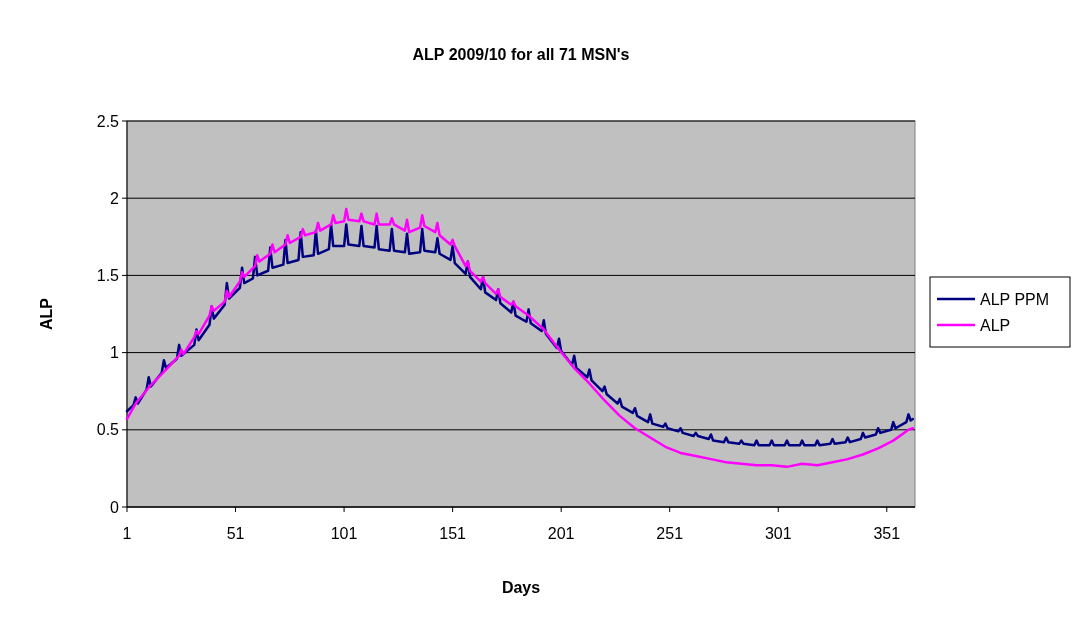 This screenshot has width=1085, height=617. I want to click on x-tick-label: 251, so click(670, 533).